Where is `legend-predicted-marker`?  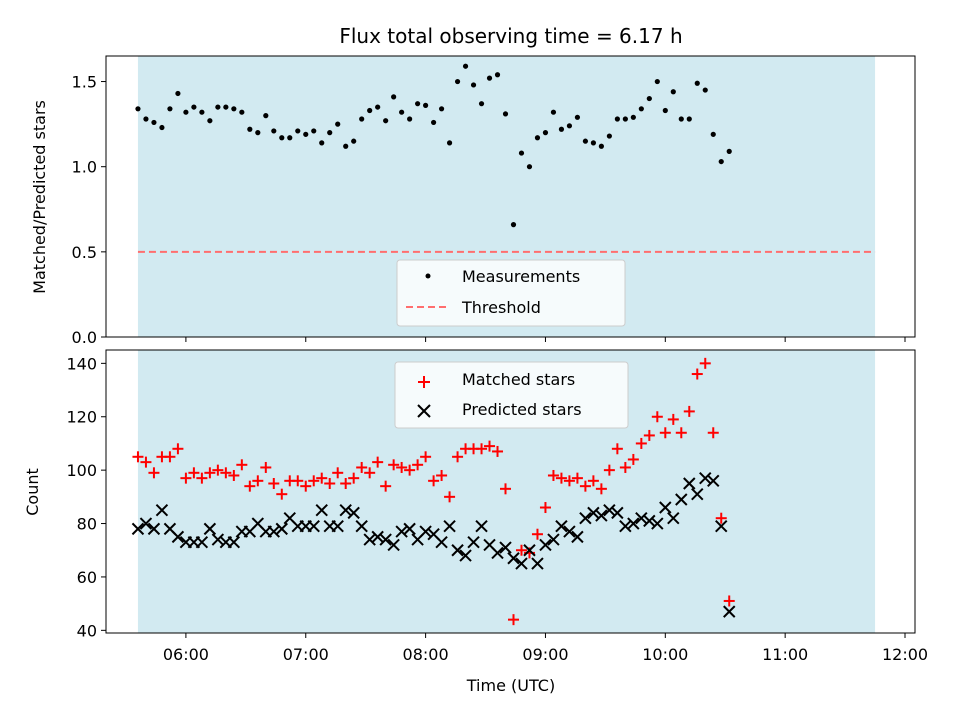 legend-predicted-marker is located at coordinates (424, 411).